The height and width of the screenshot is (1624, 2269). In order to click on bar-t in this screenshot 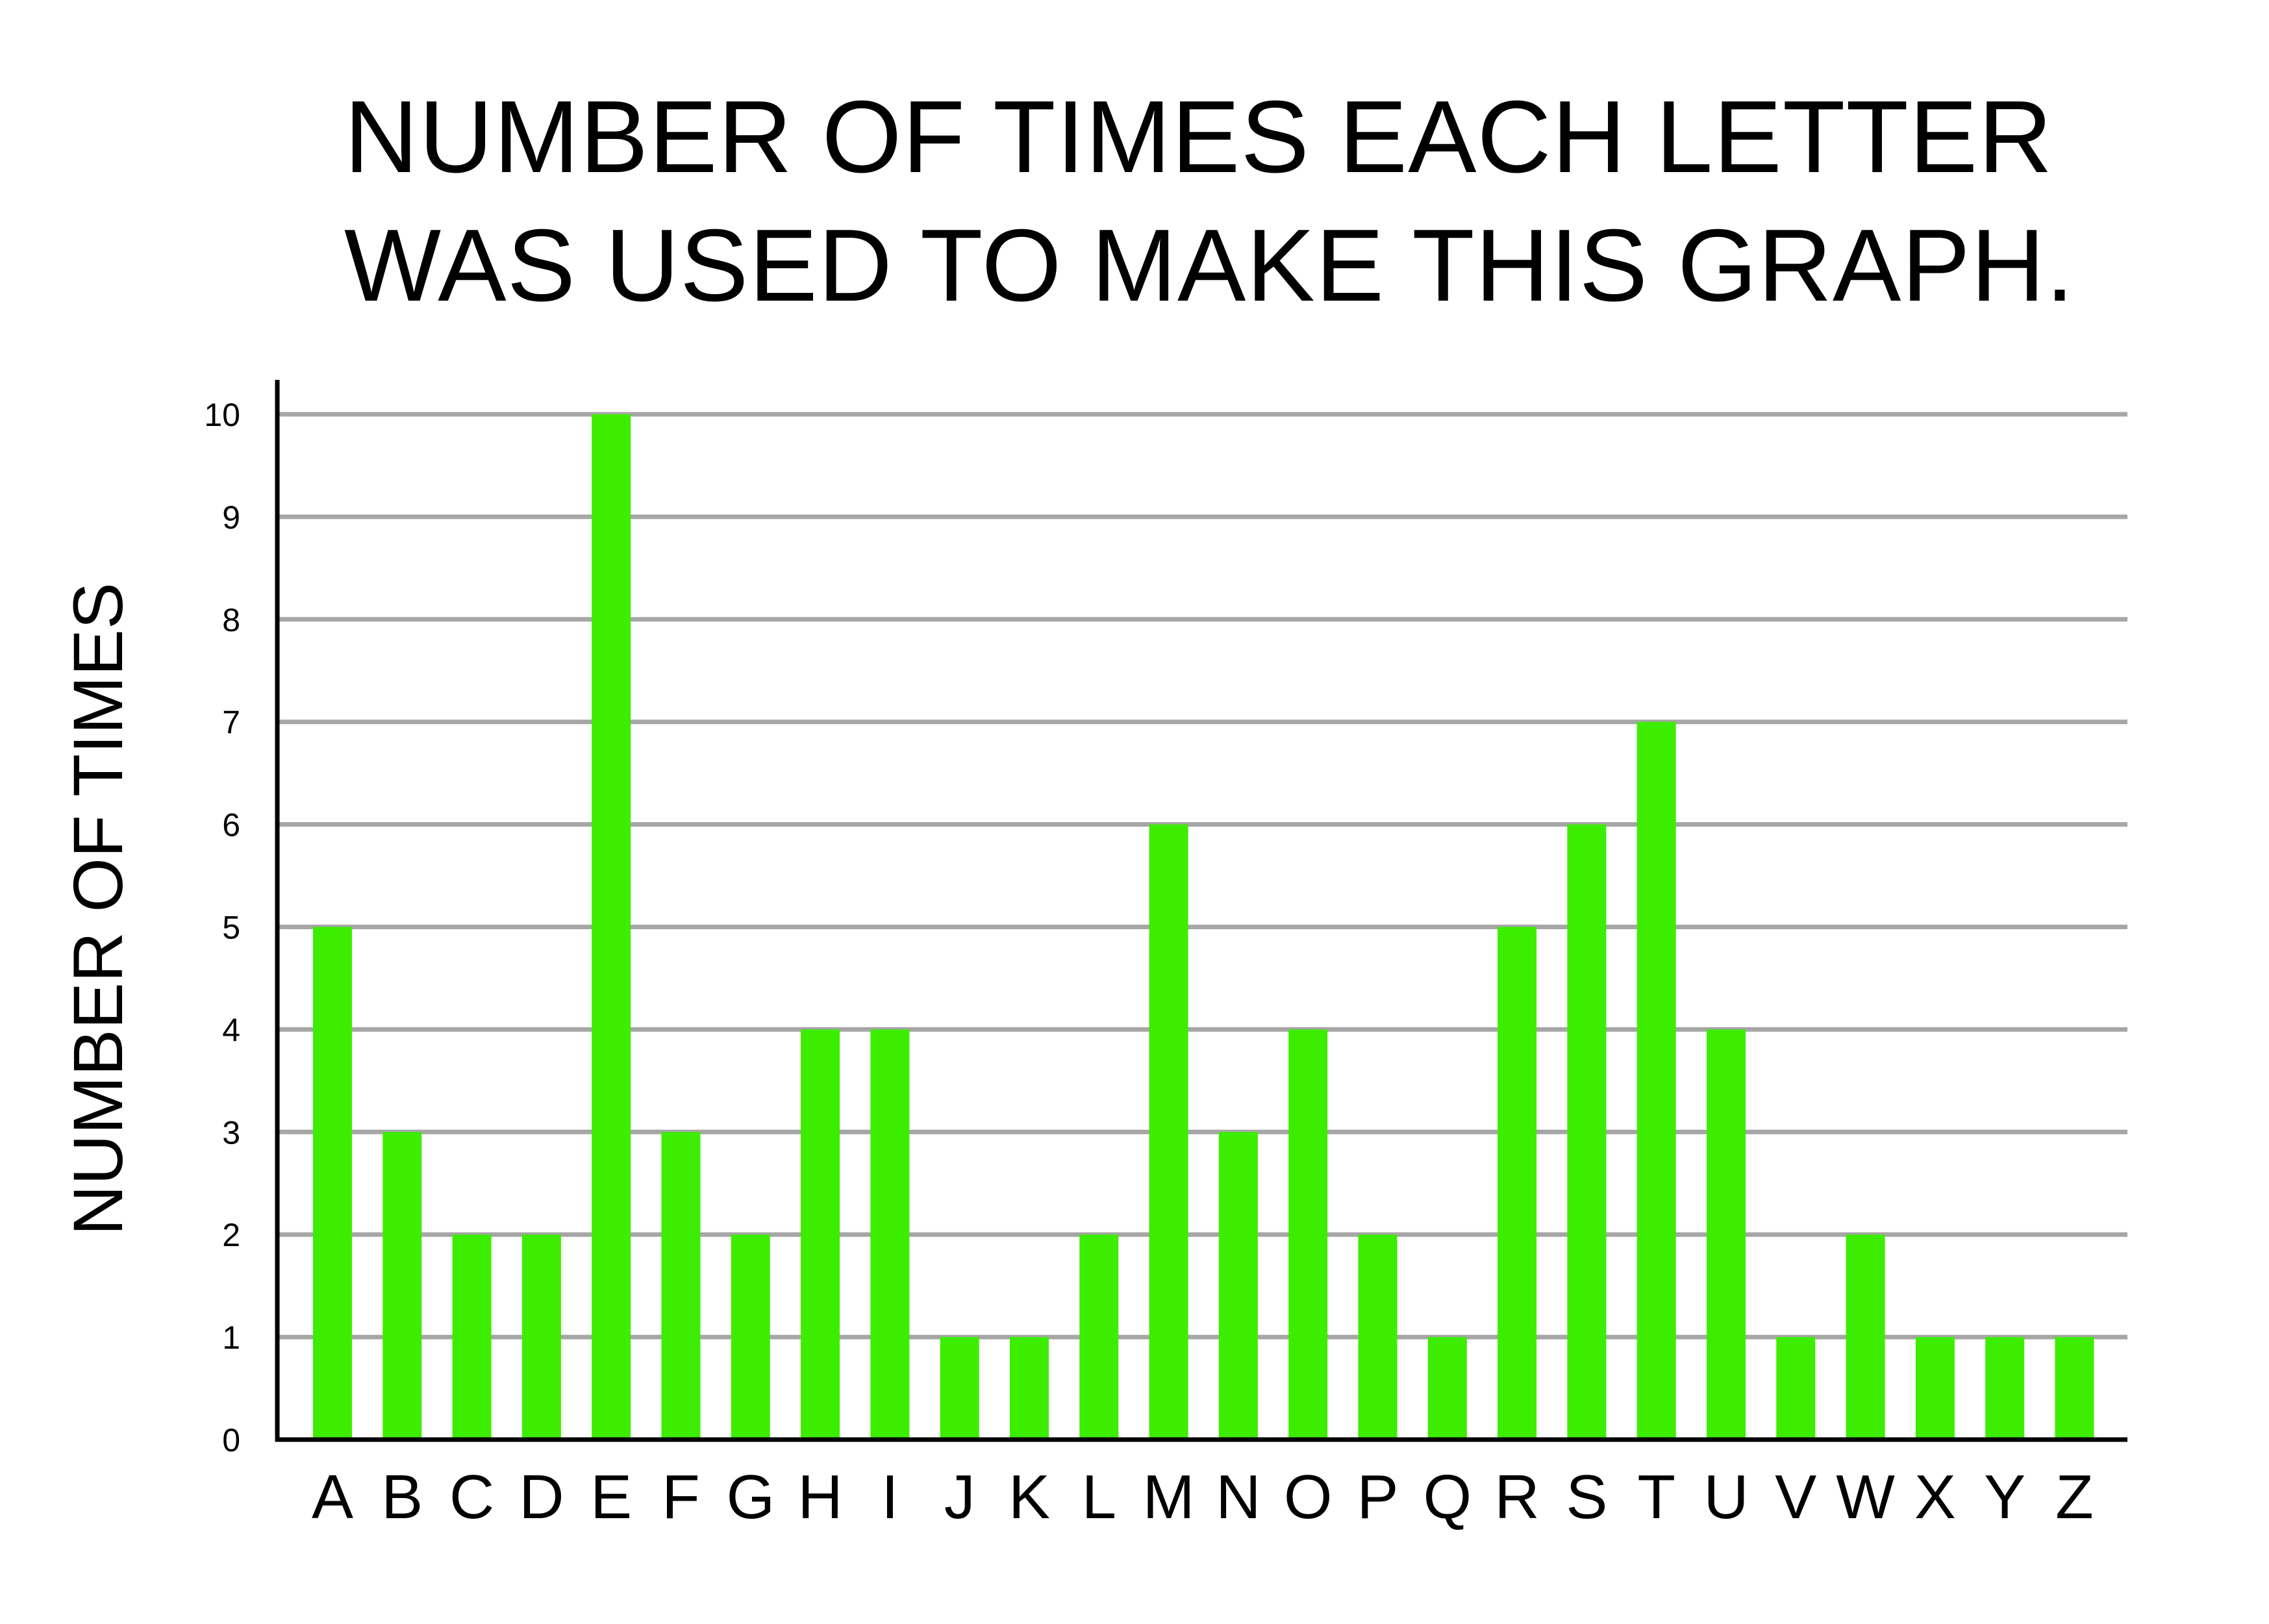, I will do `click(1656, 1080)`.